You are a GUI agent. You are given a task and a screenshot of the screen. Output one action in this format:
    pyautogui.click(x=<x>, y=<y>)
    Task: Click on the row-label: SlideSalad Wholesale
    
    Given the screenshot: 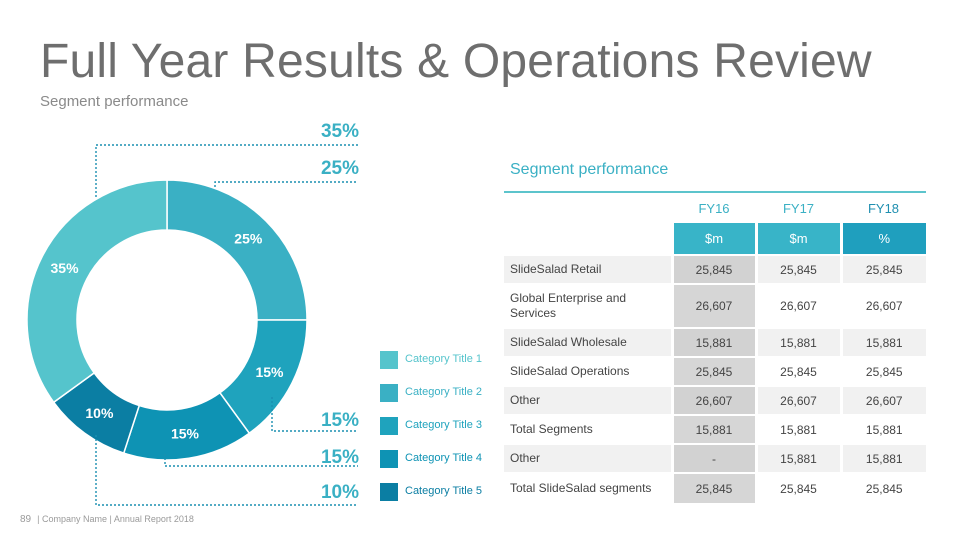 What is the action you would take?
    pyautogui.click(x=588, y=342)
    